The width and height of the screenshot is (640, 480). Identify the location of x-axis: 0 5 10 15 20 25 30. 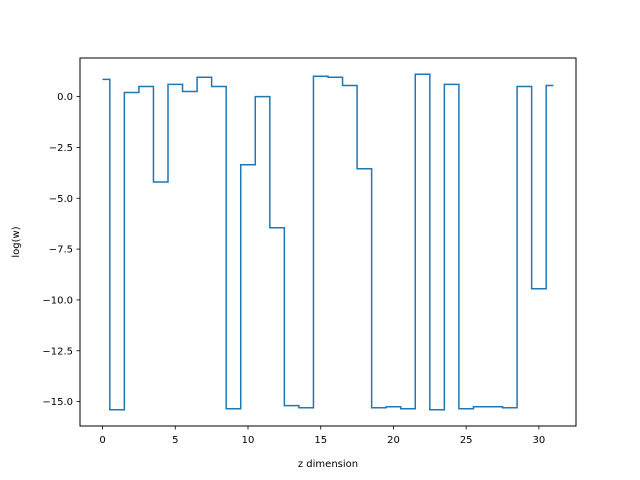
(322, 436).